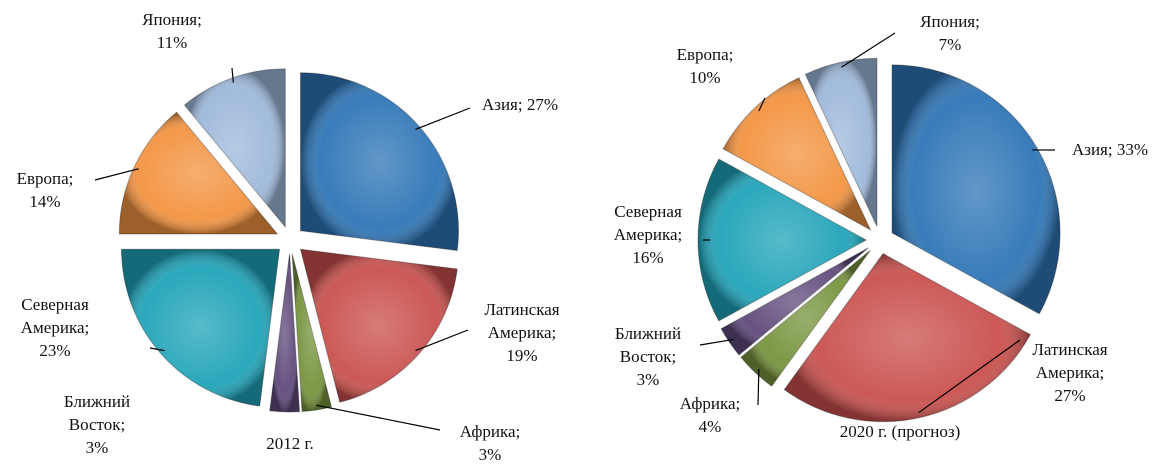  Describe the element at coordinates (45, 201) in the screenshot. I see `value-label: 14%` at that location.